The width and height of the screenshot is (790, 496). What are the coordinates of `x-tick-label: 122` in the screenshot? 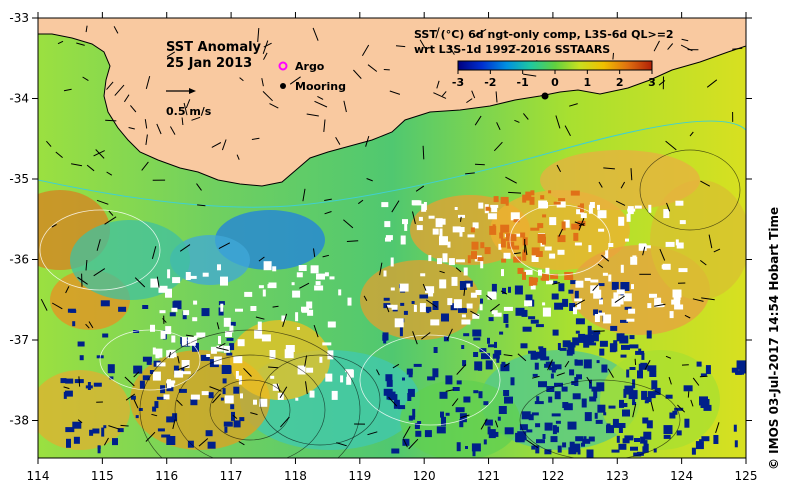 It's located at (552, 476).